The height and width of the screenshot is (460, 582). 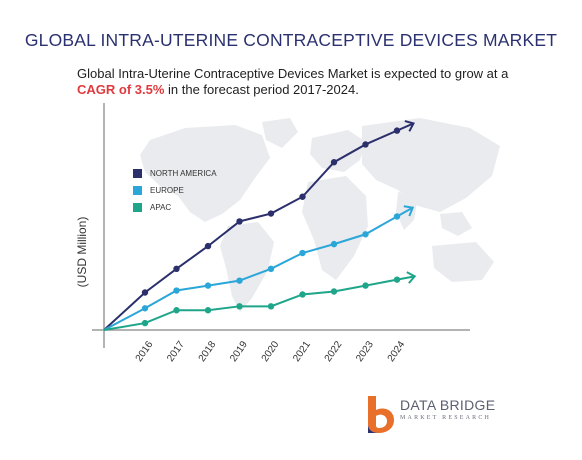 What do you see at coordinates (271, 269) in the screenshot?
I see `data-point-europe-2020` at bounding box center [271, 269].